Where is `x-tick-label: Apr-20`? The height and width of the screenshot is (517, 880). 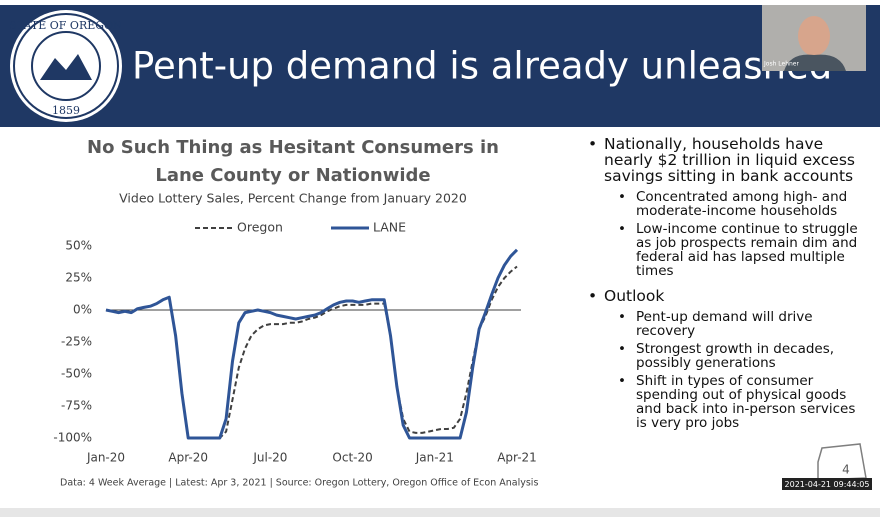
x-tick-label: Apr-20 is located at coordinates (188, 458).